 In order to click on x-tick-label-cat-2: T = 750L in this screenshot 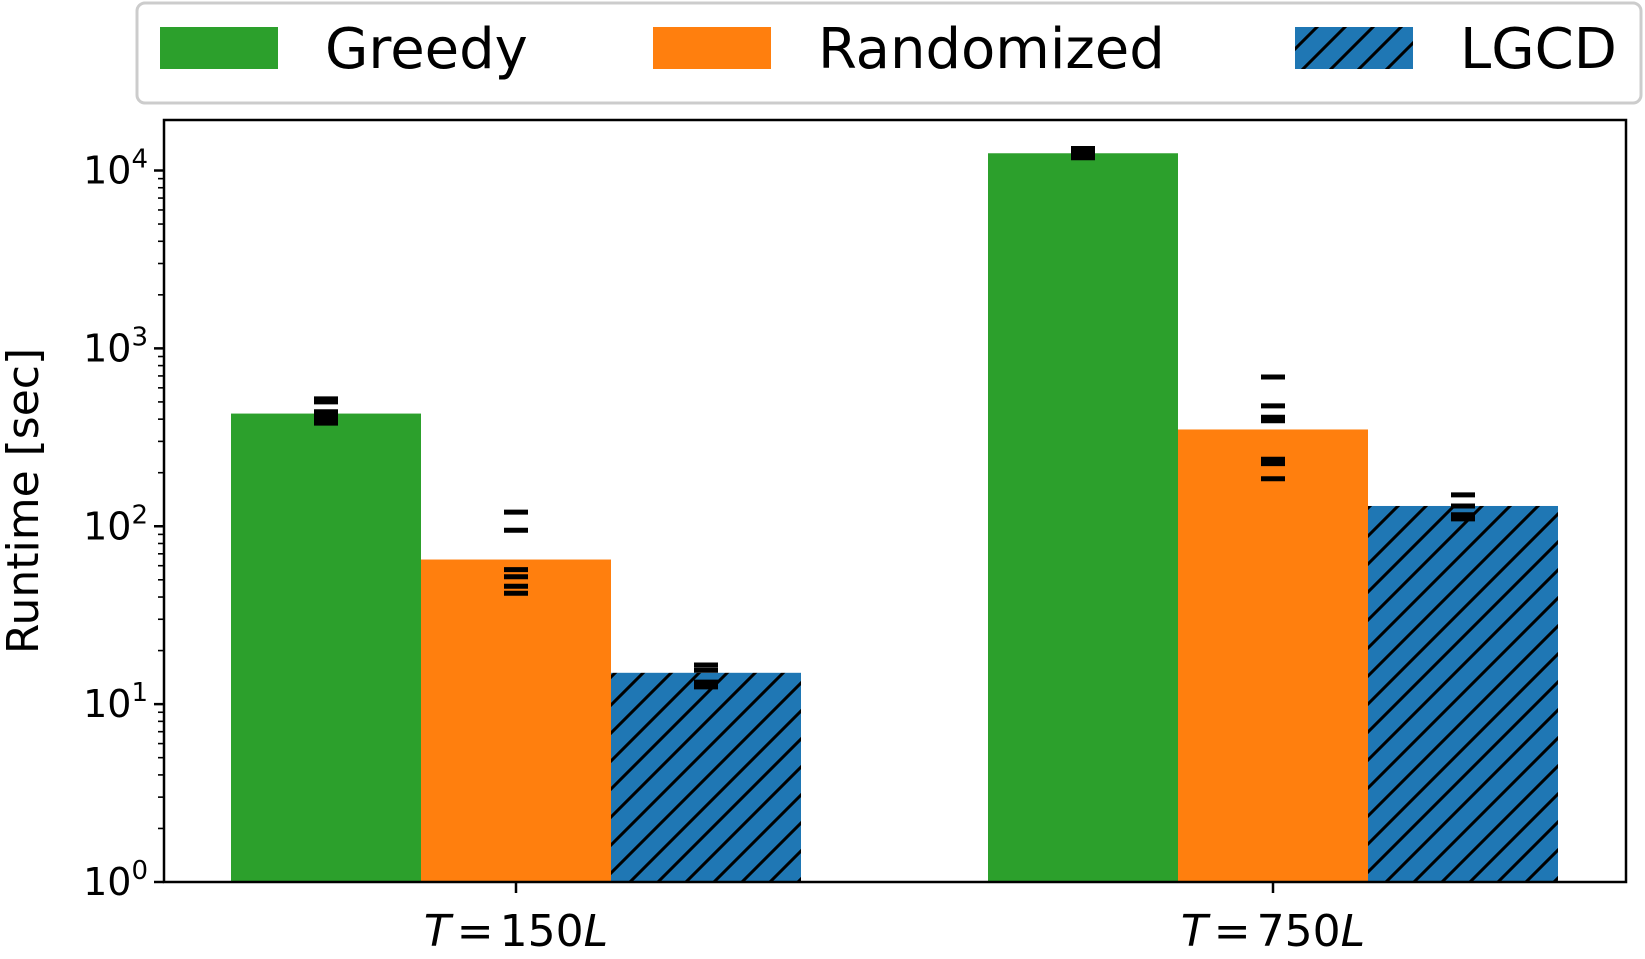, I will do `click(1273, 931)`.